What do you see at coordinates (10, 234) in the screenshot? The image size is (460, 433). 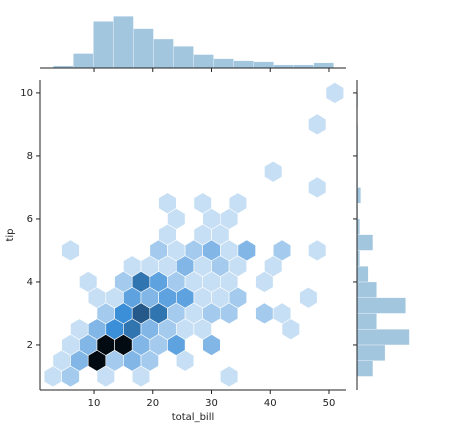 I see `y-axis-label: tip` at bounding box center [10, 234].